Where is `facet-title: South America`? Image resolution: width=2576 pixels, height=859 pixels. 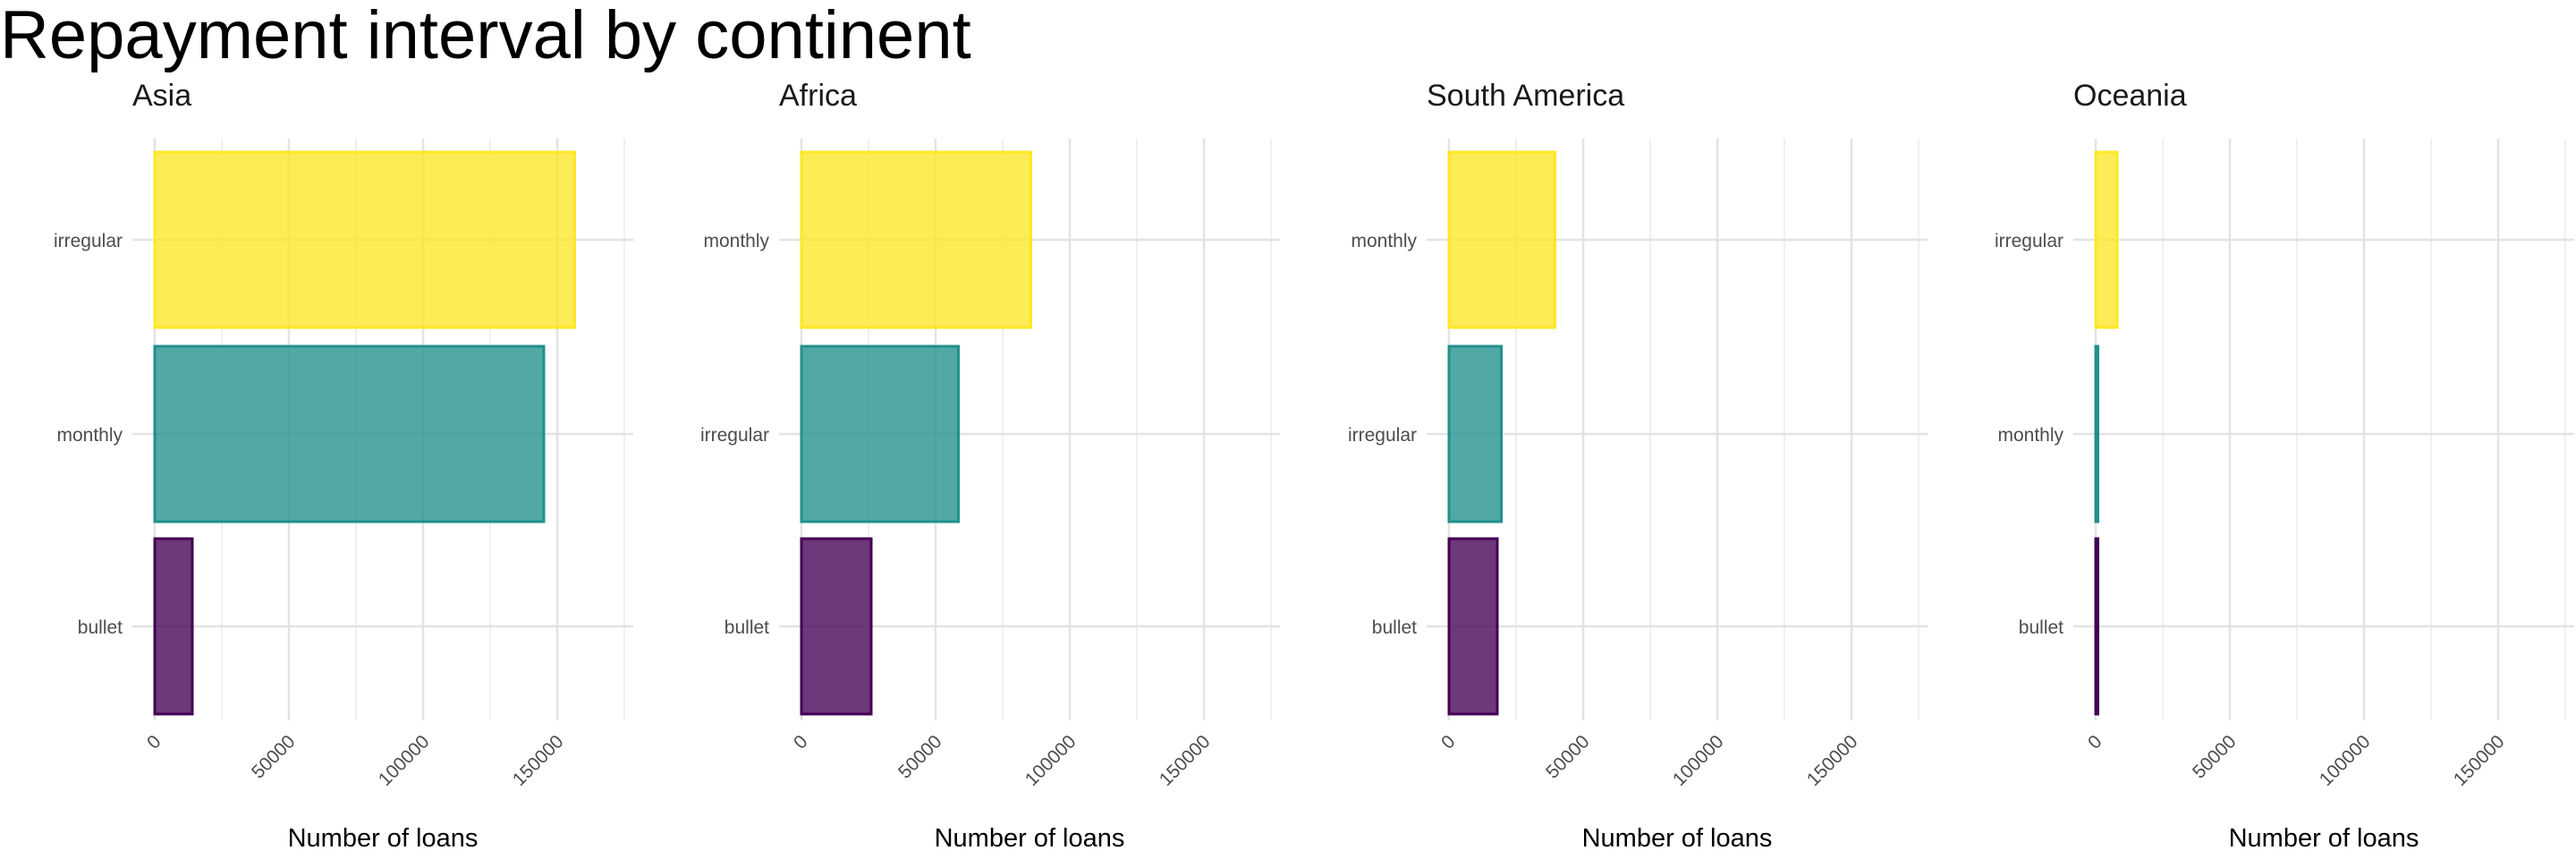 facet-title: South America is located at coordinates (1525, 96).